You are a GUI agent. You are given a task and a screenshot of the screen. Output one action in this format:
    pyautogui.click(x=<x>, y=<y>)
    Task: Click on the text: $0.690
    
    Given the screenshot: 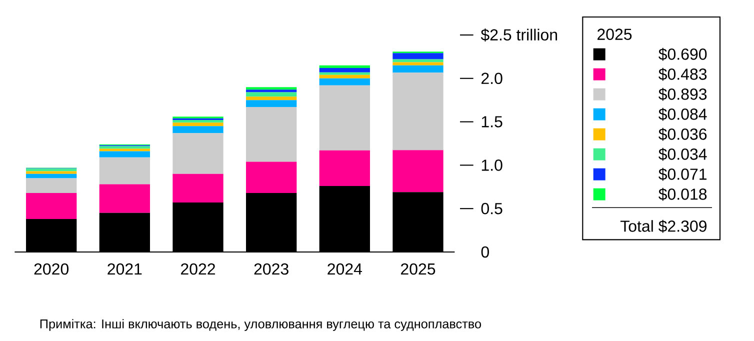 What is the action you would take?
    pyautogui.click(x=682, y=54)
    